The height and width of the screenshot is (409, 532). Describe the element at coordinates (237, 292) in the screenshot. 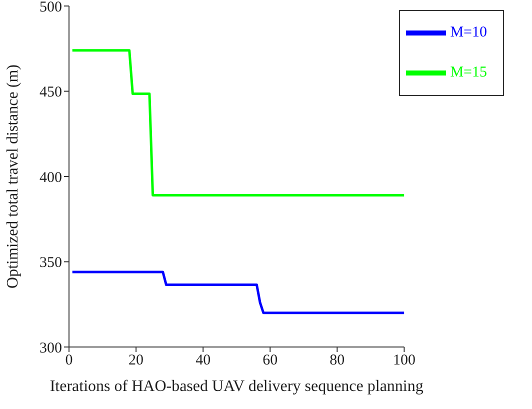

I see `line-series` at that location.